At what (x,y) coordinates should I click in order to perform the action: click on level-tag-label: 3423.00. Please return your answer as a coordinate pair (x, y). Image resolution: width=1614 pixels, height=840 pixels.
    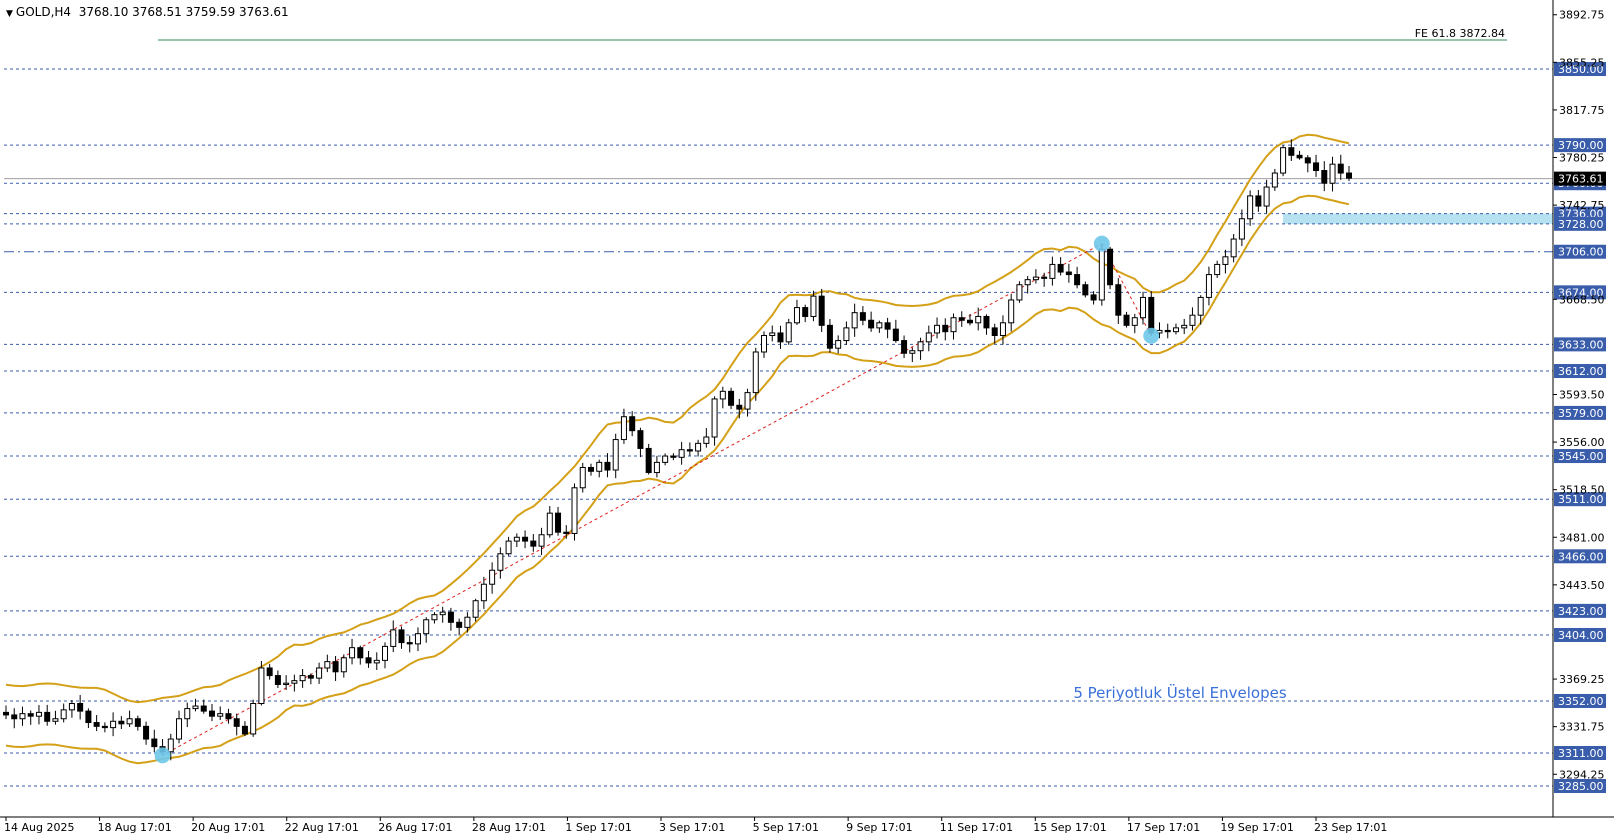
    Looking at the image, I should click on (1581, 611).